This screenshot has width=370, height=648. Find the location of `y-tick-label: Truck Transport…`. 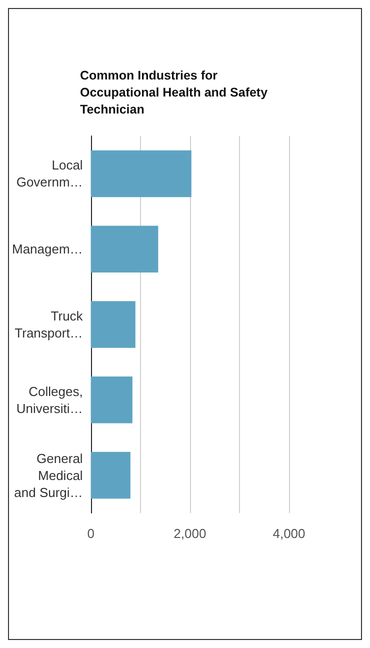

y-tick-label: Truck Transport… is located at coordinates (49, 324).